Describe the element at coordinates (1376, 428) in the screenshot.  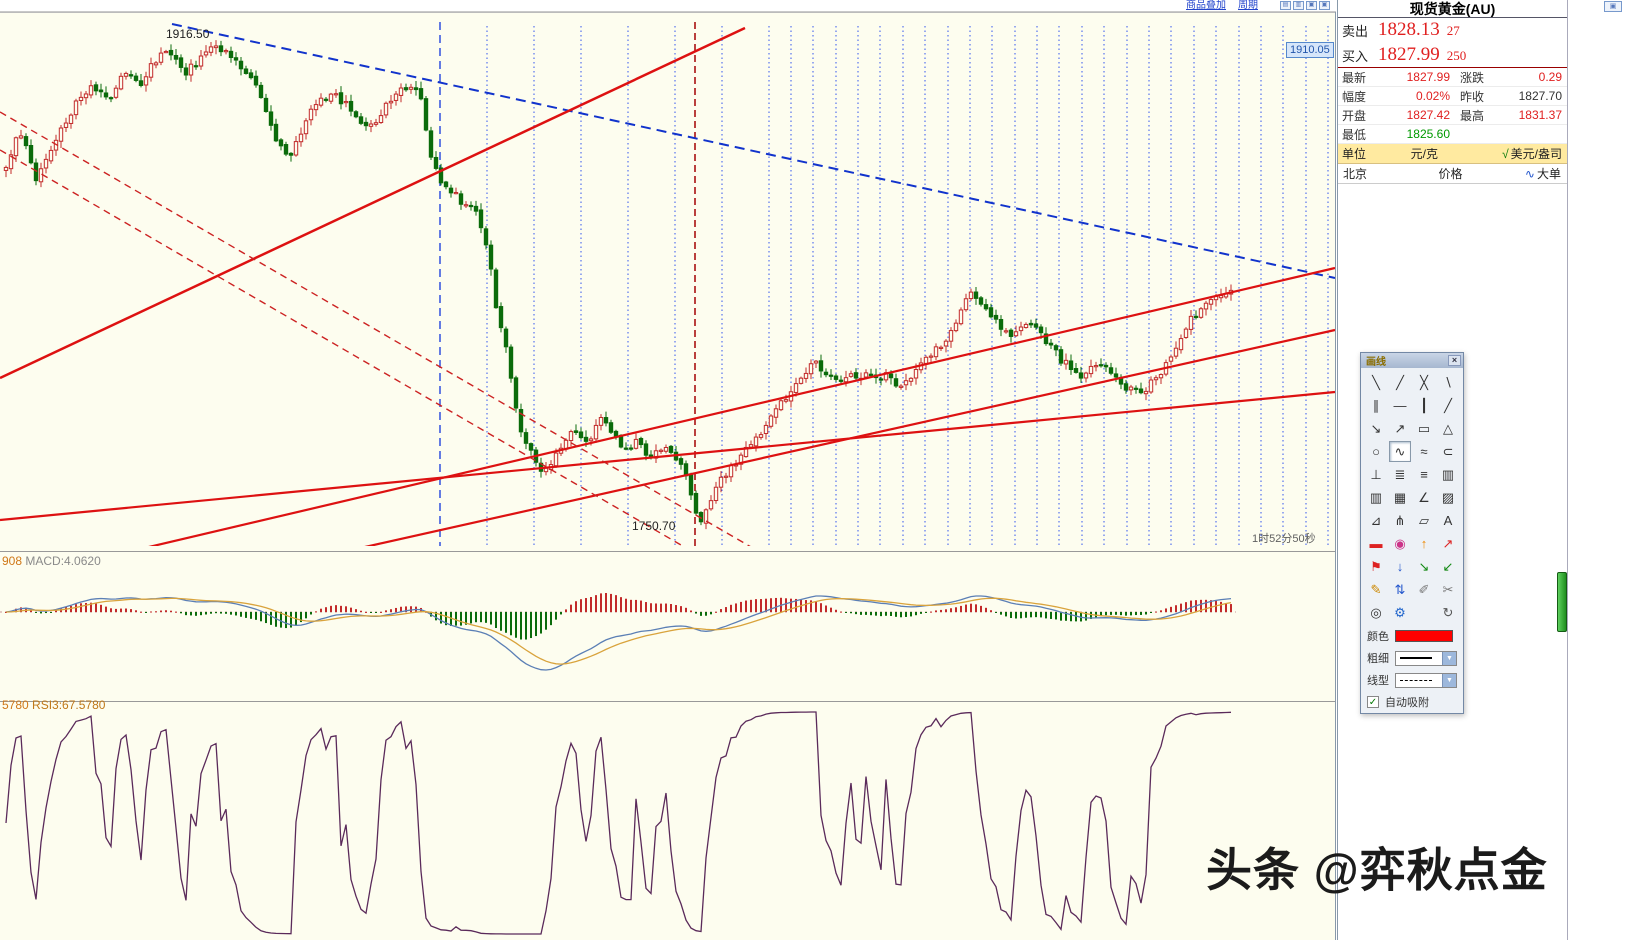
I see `arrow-segment-tool-icon: ↘` at that location.